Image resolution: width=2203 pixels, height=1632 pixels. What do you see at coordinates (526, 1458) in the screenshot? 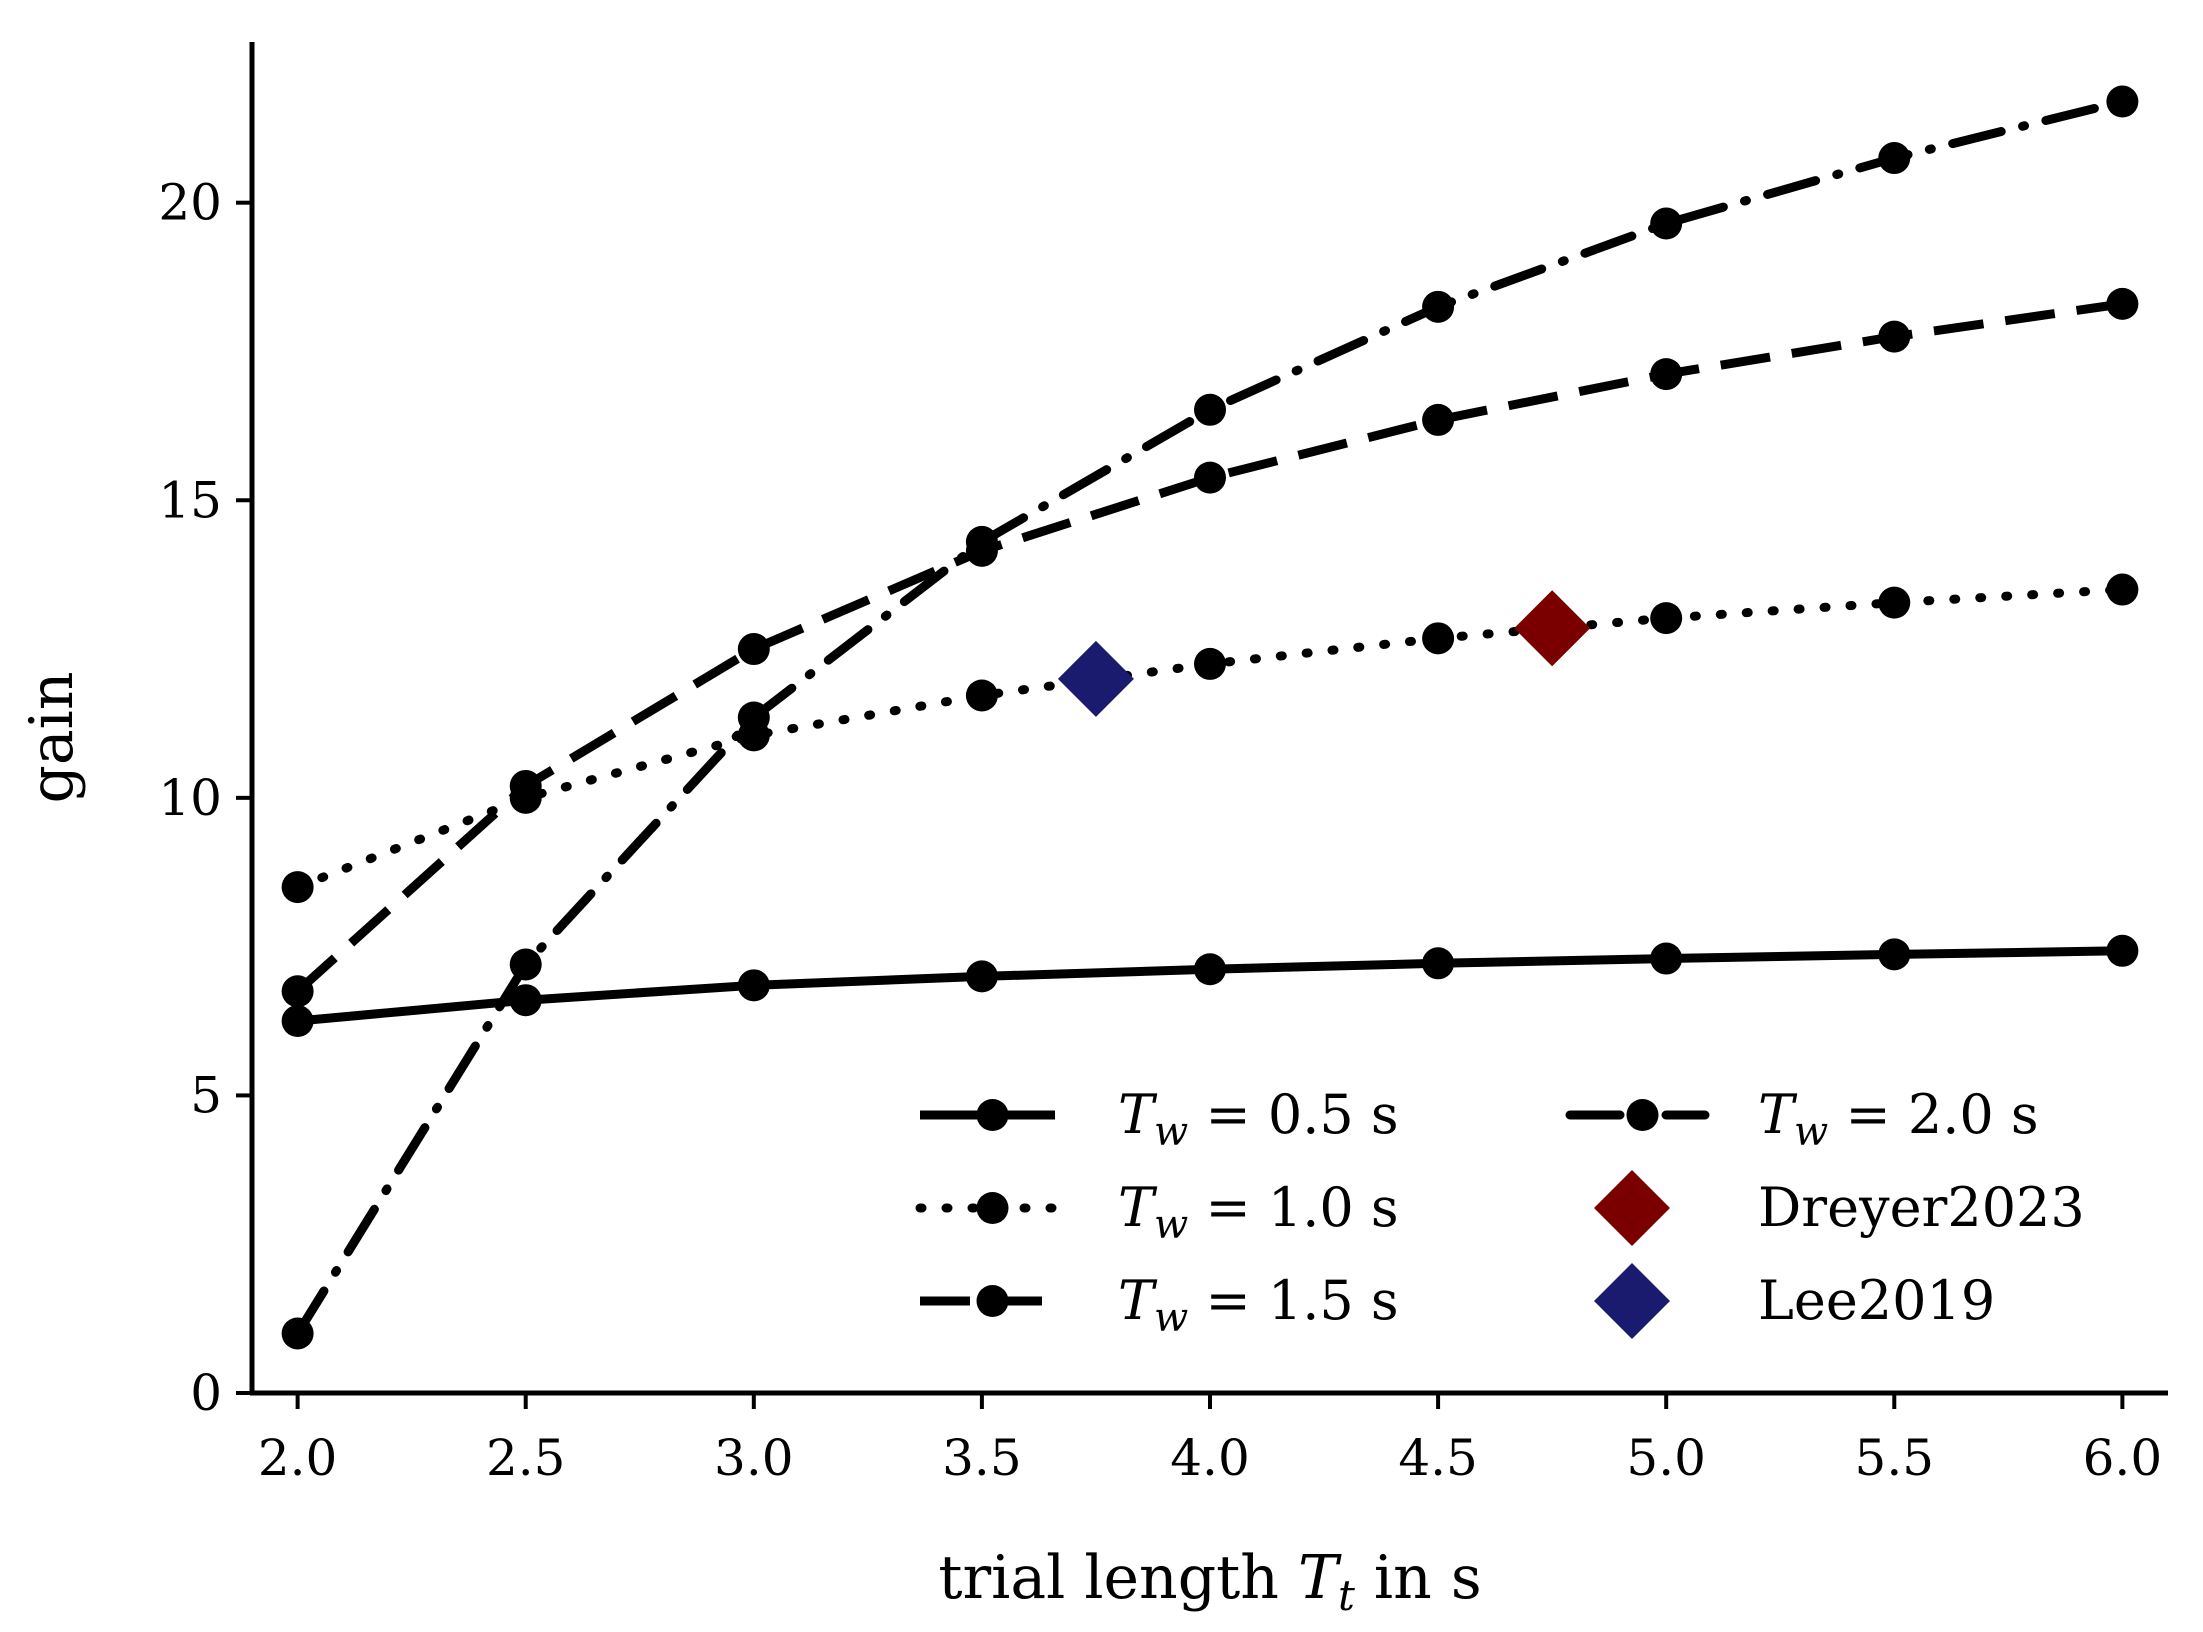
I see `x-tick-label: 2.5` at bounding box center [526, 1458].